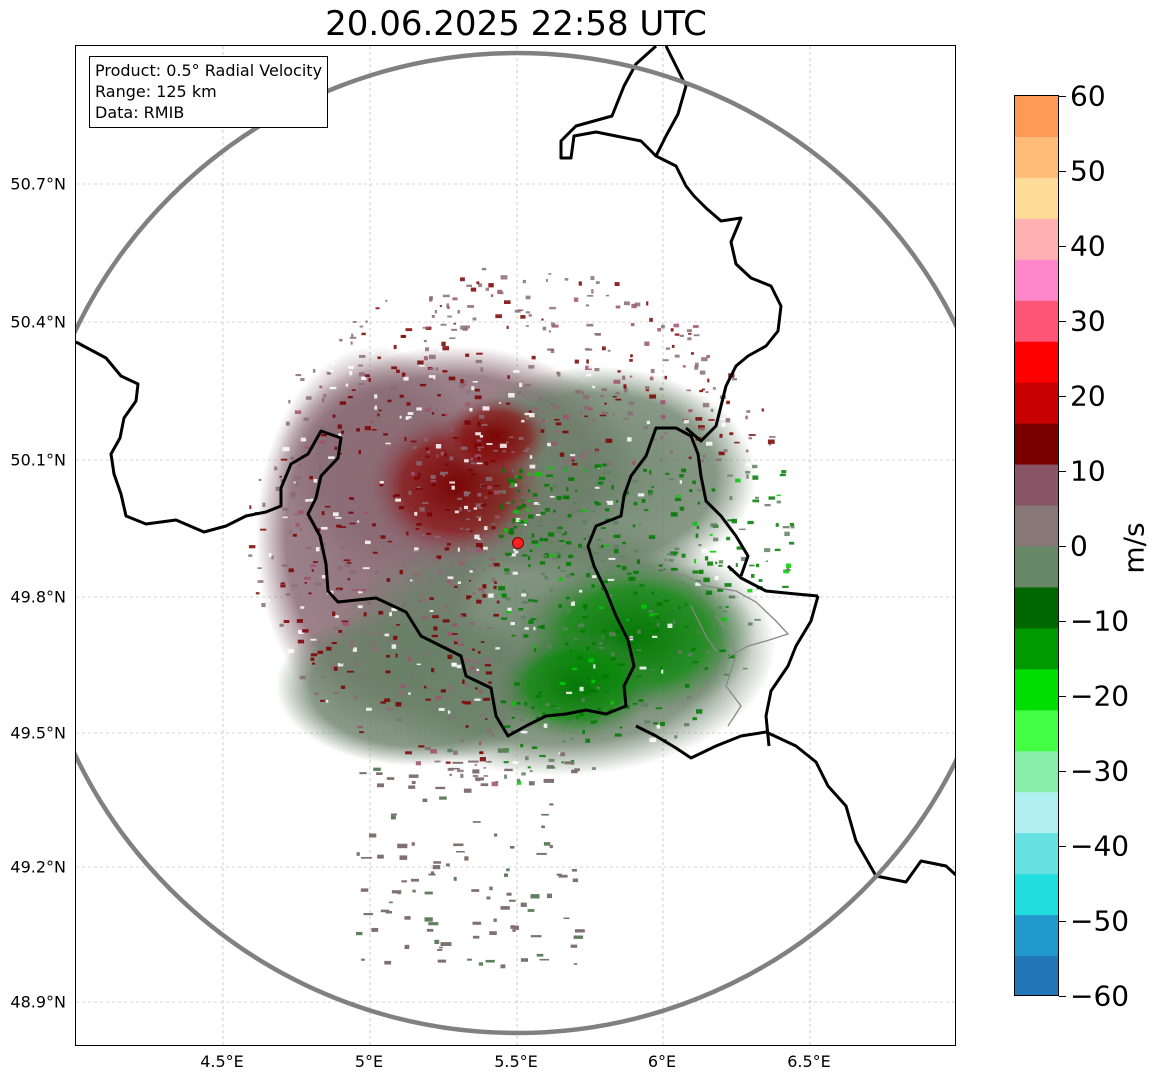  What do you see at coordinates (516, 24) in the screenshot?
I see `map-title: 20.06.2025 22:58 UTC` at bounding box center [516, 24].